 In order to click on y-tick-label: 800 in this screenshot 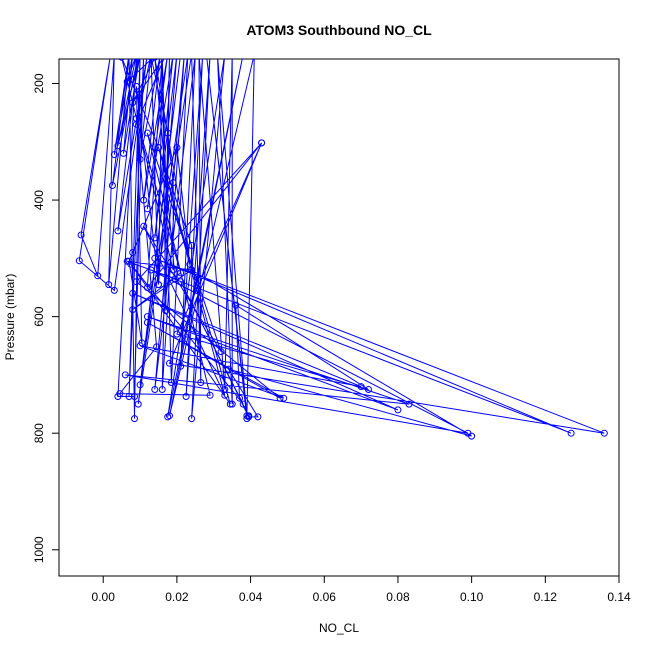, I will do `click(39, 433)`.